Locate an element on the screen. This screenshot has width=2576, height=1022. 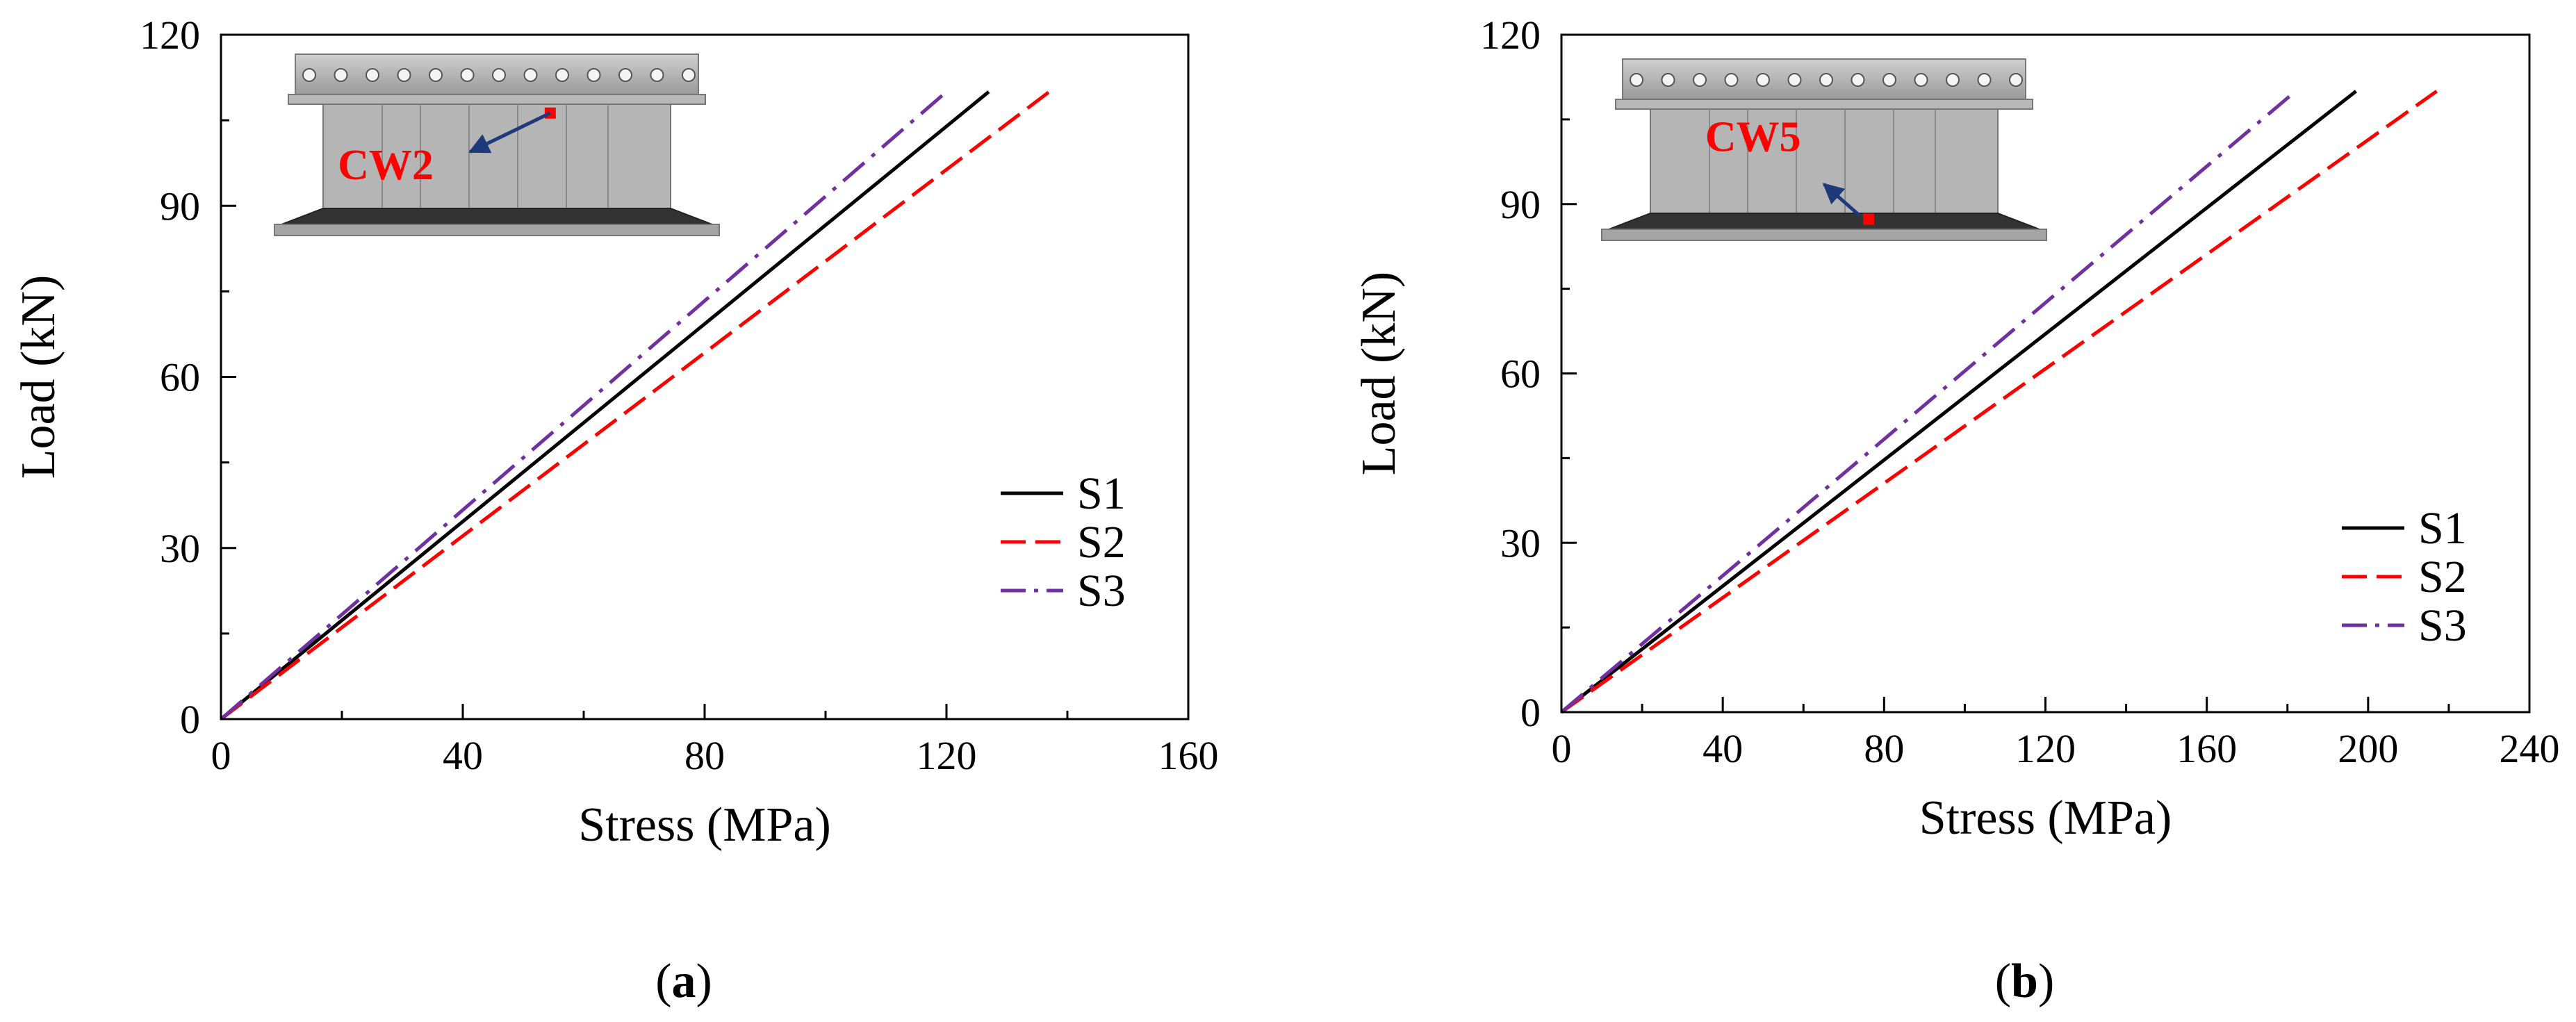
gauge-label: CW2 is located at coordinates (386, 165).